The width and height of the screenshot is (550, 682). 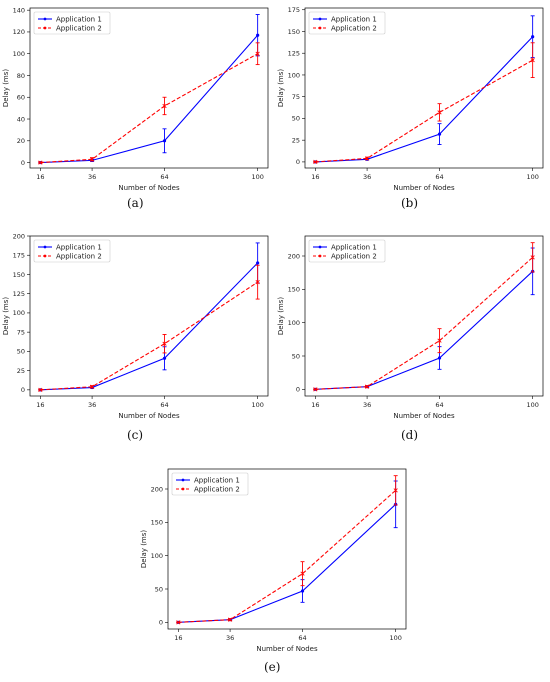 I want to click on y-tick-label: 200, so click(x=294, y=256).